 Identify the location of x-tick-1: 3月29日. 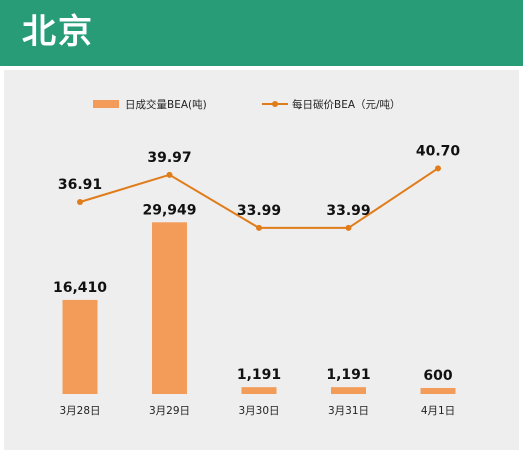
(169, 411).